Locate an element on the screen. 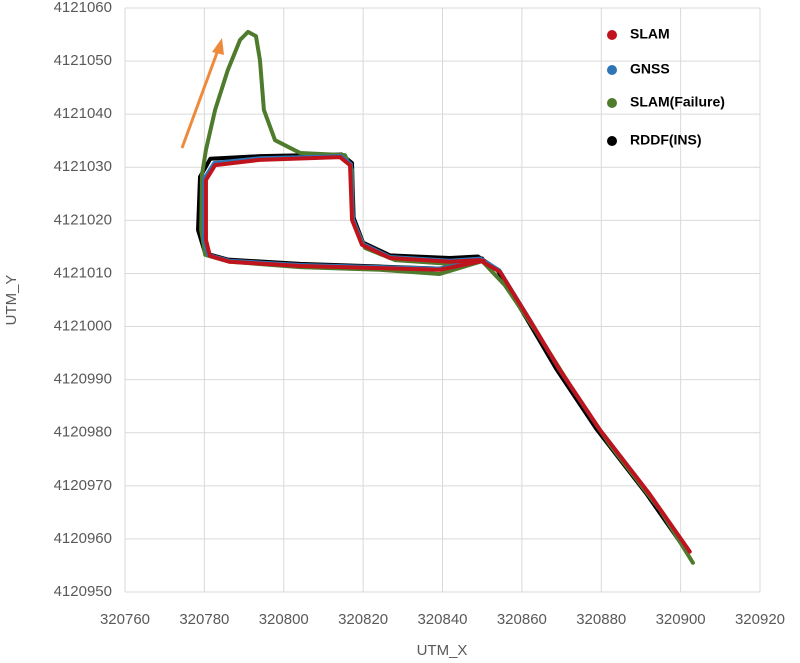  y-tick-label: 4121020 is located at coordinates (83, 219).